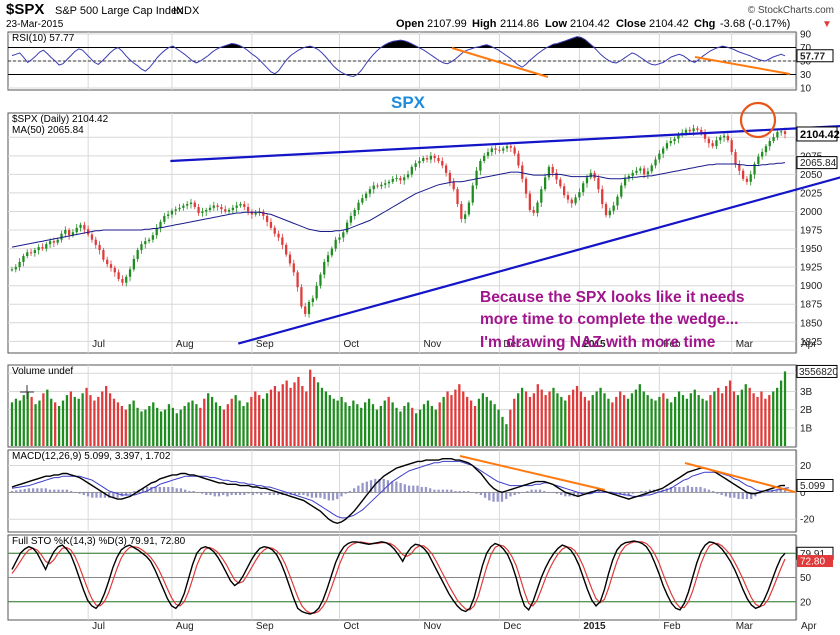 The width and height of the screenshot is (840, 635). I want to click on x-axis-label-bottom: Oct, so click(351, 626).